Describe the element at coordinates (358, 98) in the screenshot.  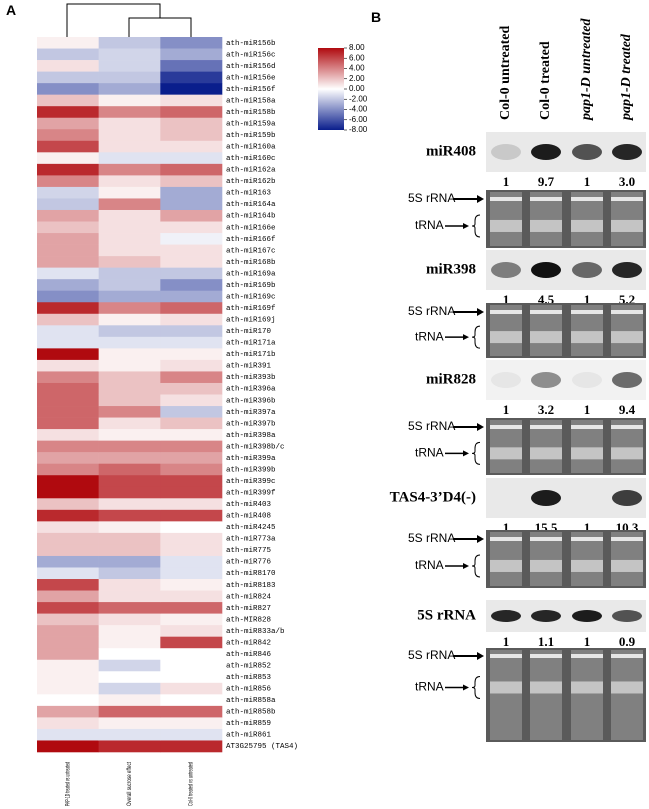
I see `colorbar-label: -2.00` at that location.